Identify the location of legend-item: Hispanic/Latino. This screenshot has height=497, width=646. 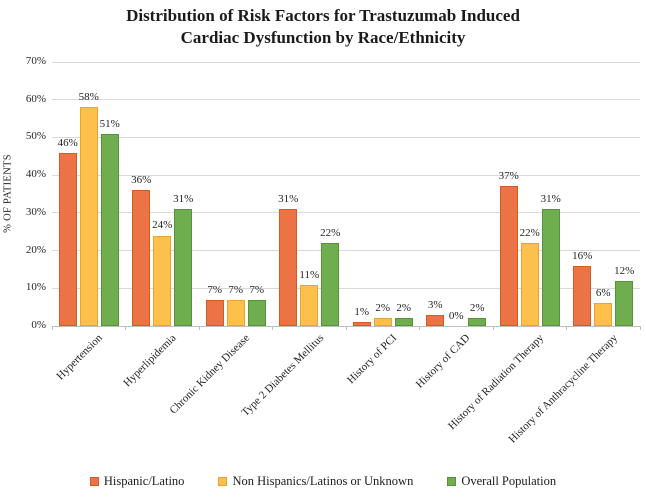
(137, 481).